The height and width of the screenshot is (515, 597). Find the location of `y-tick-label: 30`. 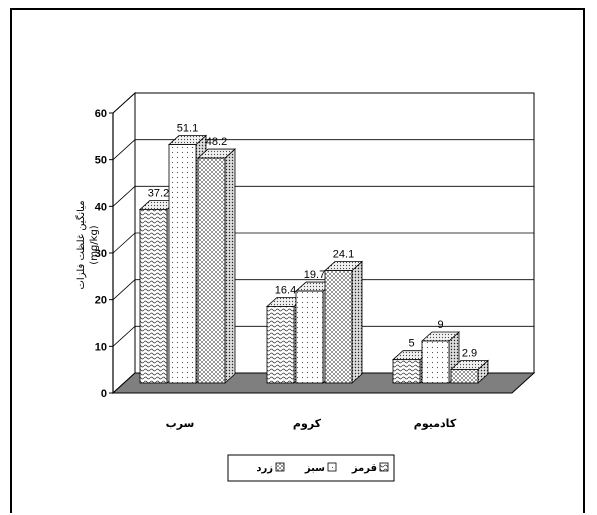

y-tick-label: 30 is located at coordinates (101, 254).